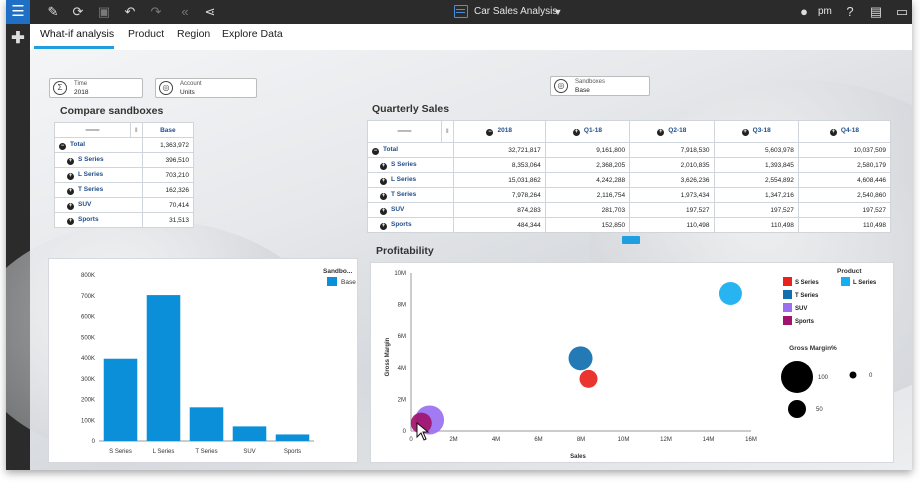 The height and width of the screenshot is (484, 920). Describe the element at coordinates (168, 190) in the screenshot. I see `grid-cell: 162,326` at that location.